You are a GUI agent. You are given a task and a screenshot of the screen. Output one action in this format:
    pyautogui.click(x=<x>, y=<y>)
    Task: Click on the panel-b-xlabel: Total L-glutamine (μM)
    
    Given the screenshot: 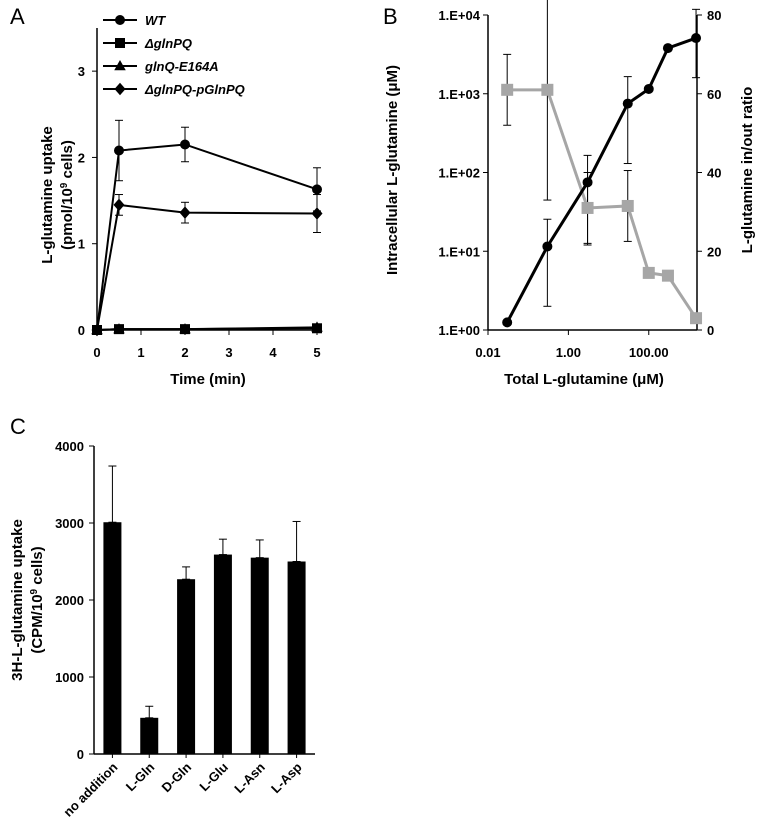 What is the action you would take?
    pyautogui.click(x=584, y=379)
    